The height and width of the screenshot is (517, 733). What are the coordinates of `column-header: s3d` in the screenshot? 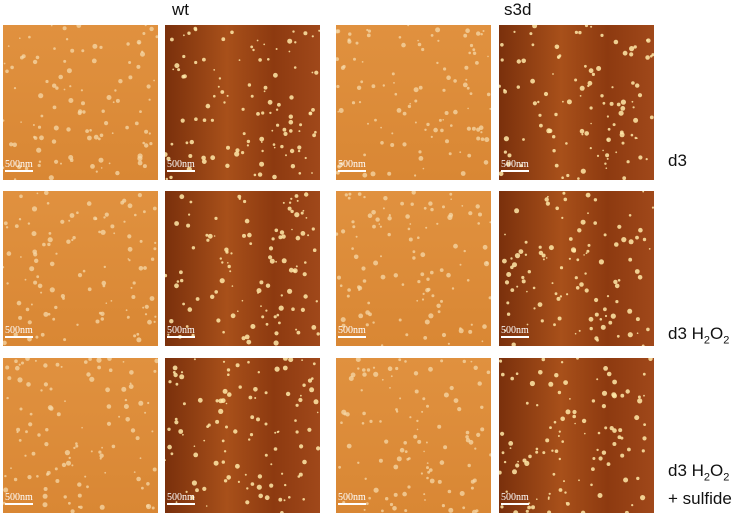 It's located at (518, 9).